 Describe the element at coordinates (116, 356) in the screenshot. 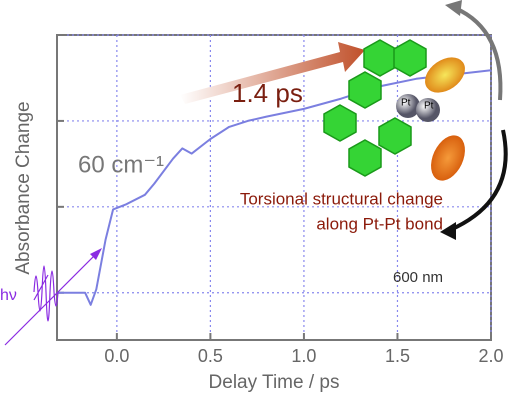

I see `x-tick-label: 0.0` at that location.